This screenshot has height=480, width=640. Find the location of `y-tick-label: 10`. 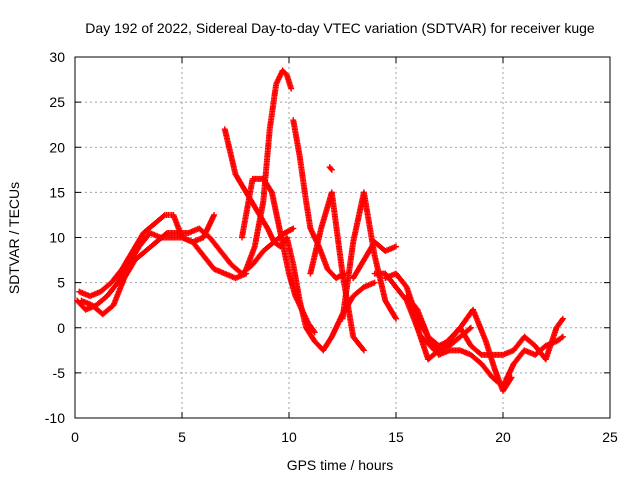

y-tick-label: 10 is located at coordinates (57, 238).